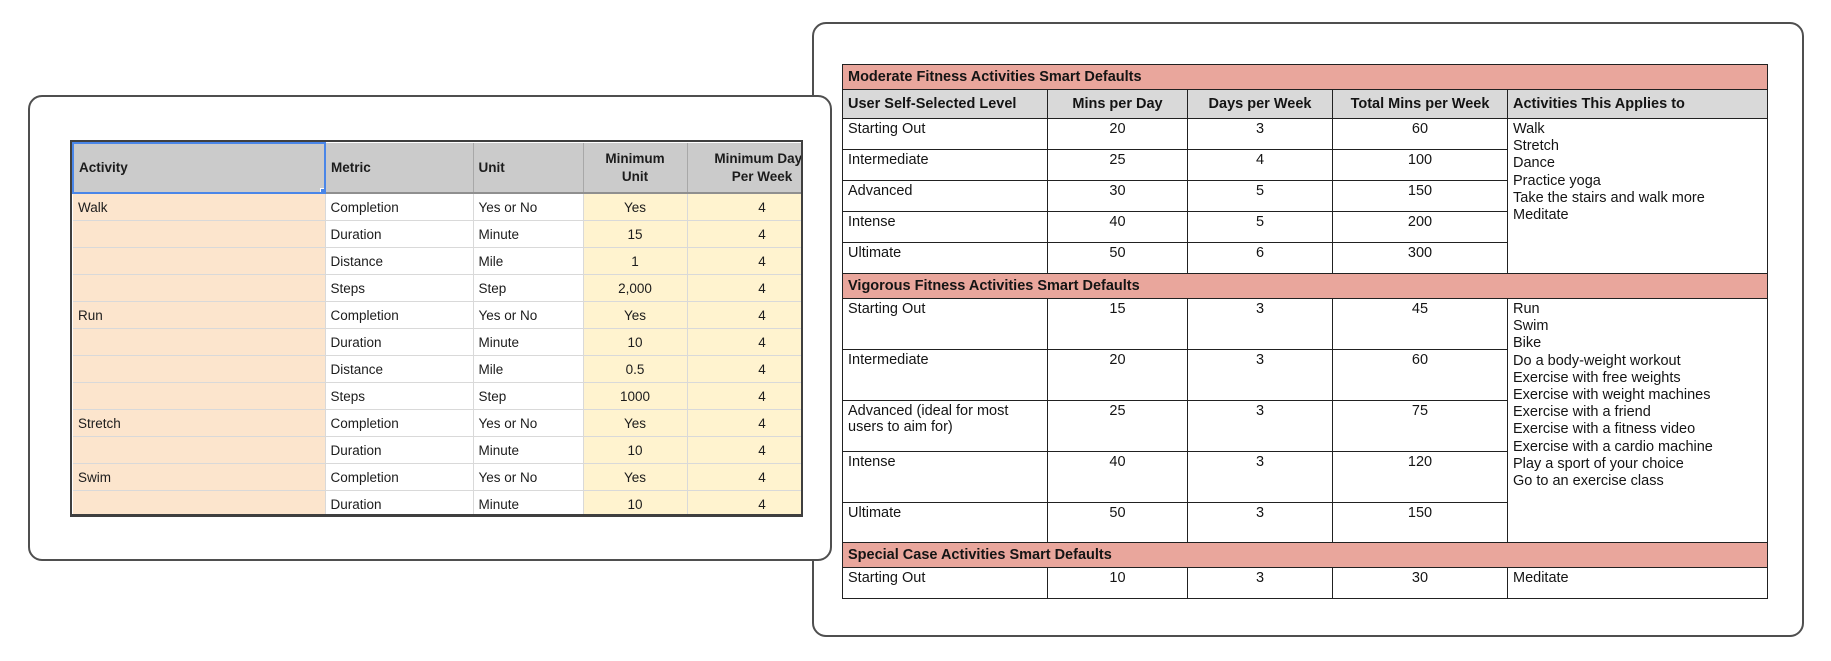 The width and height of the screenshot is (1831, 661). Describe the element at coordinates (635, 261) in the screenshot. I see `cell-minimum-unit: 1` at that location.